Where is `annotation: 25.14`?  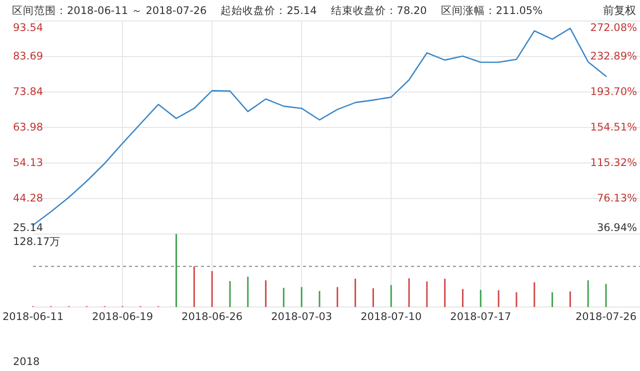 annotation: 25.14 is located at coordinates (28, 228).